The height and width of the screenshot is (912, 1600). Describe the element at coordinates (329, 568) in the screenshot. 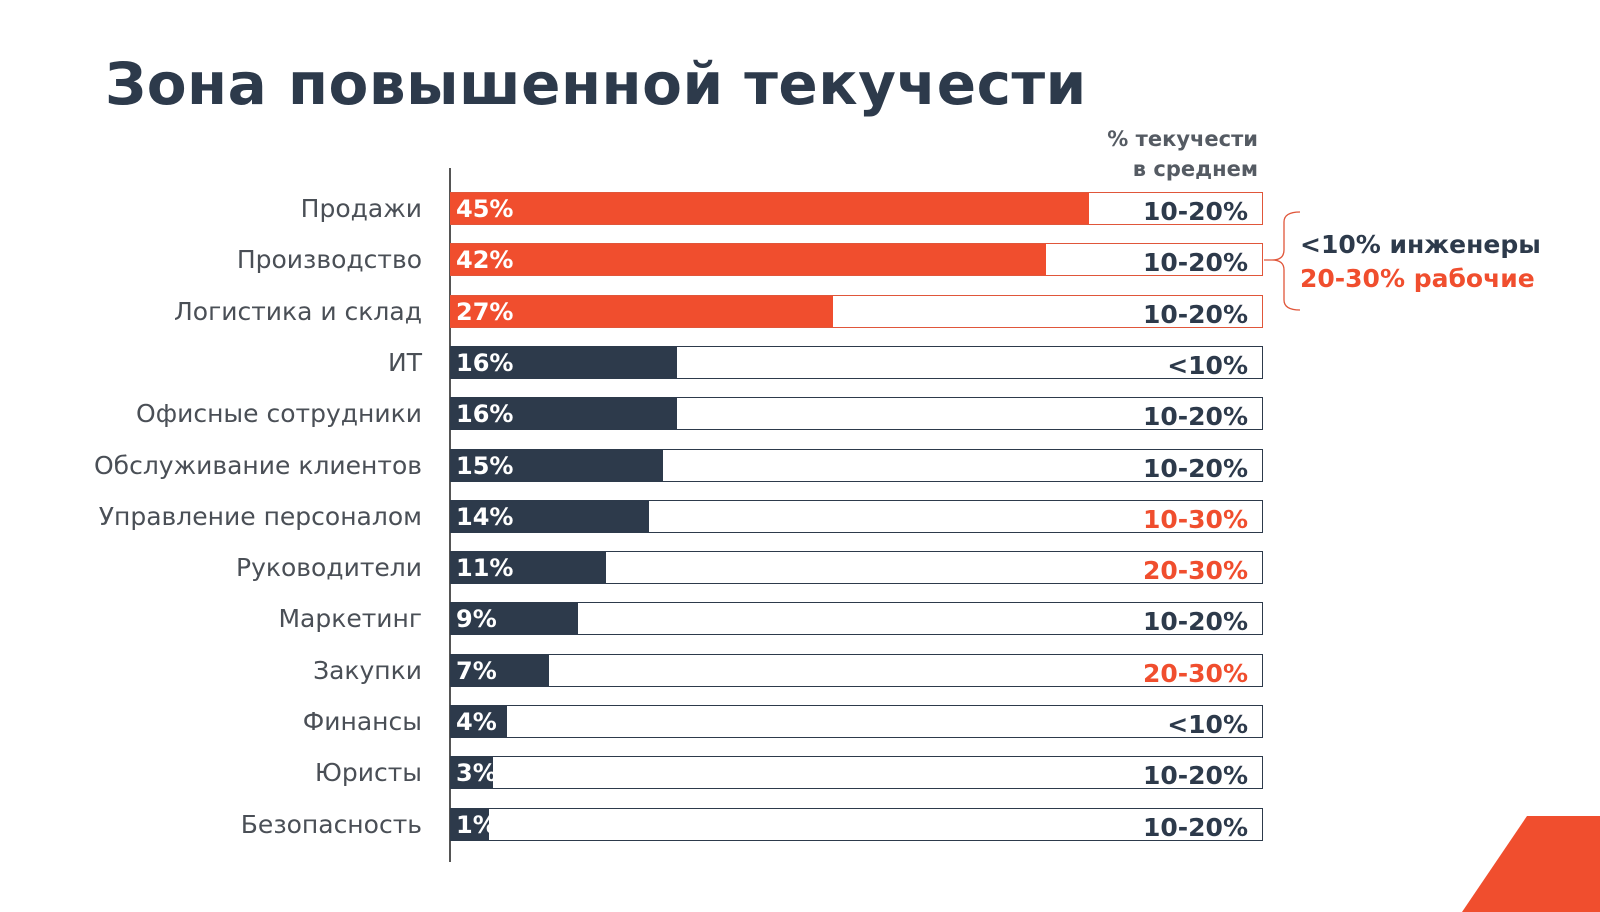

I see `category-label: Руководители` at that location.